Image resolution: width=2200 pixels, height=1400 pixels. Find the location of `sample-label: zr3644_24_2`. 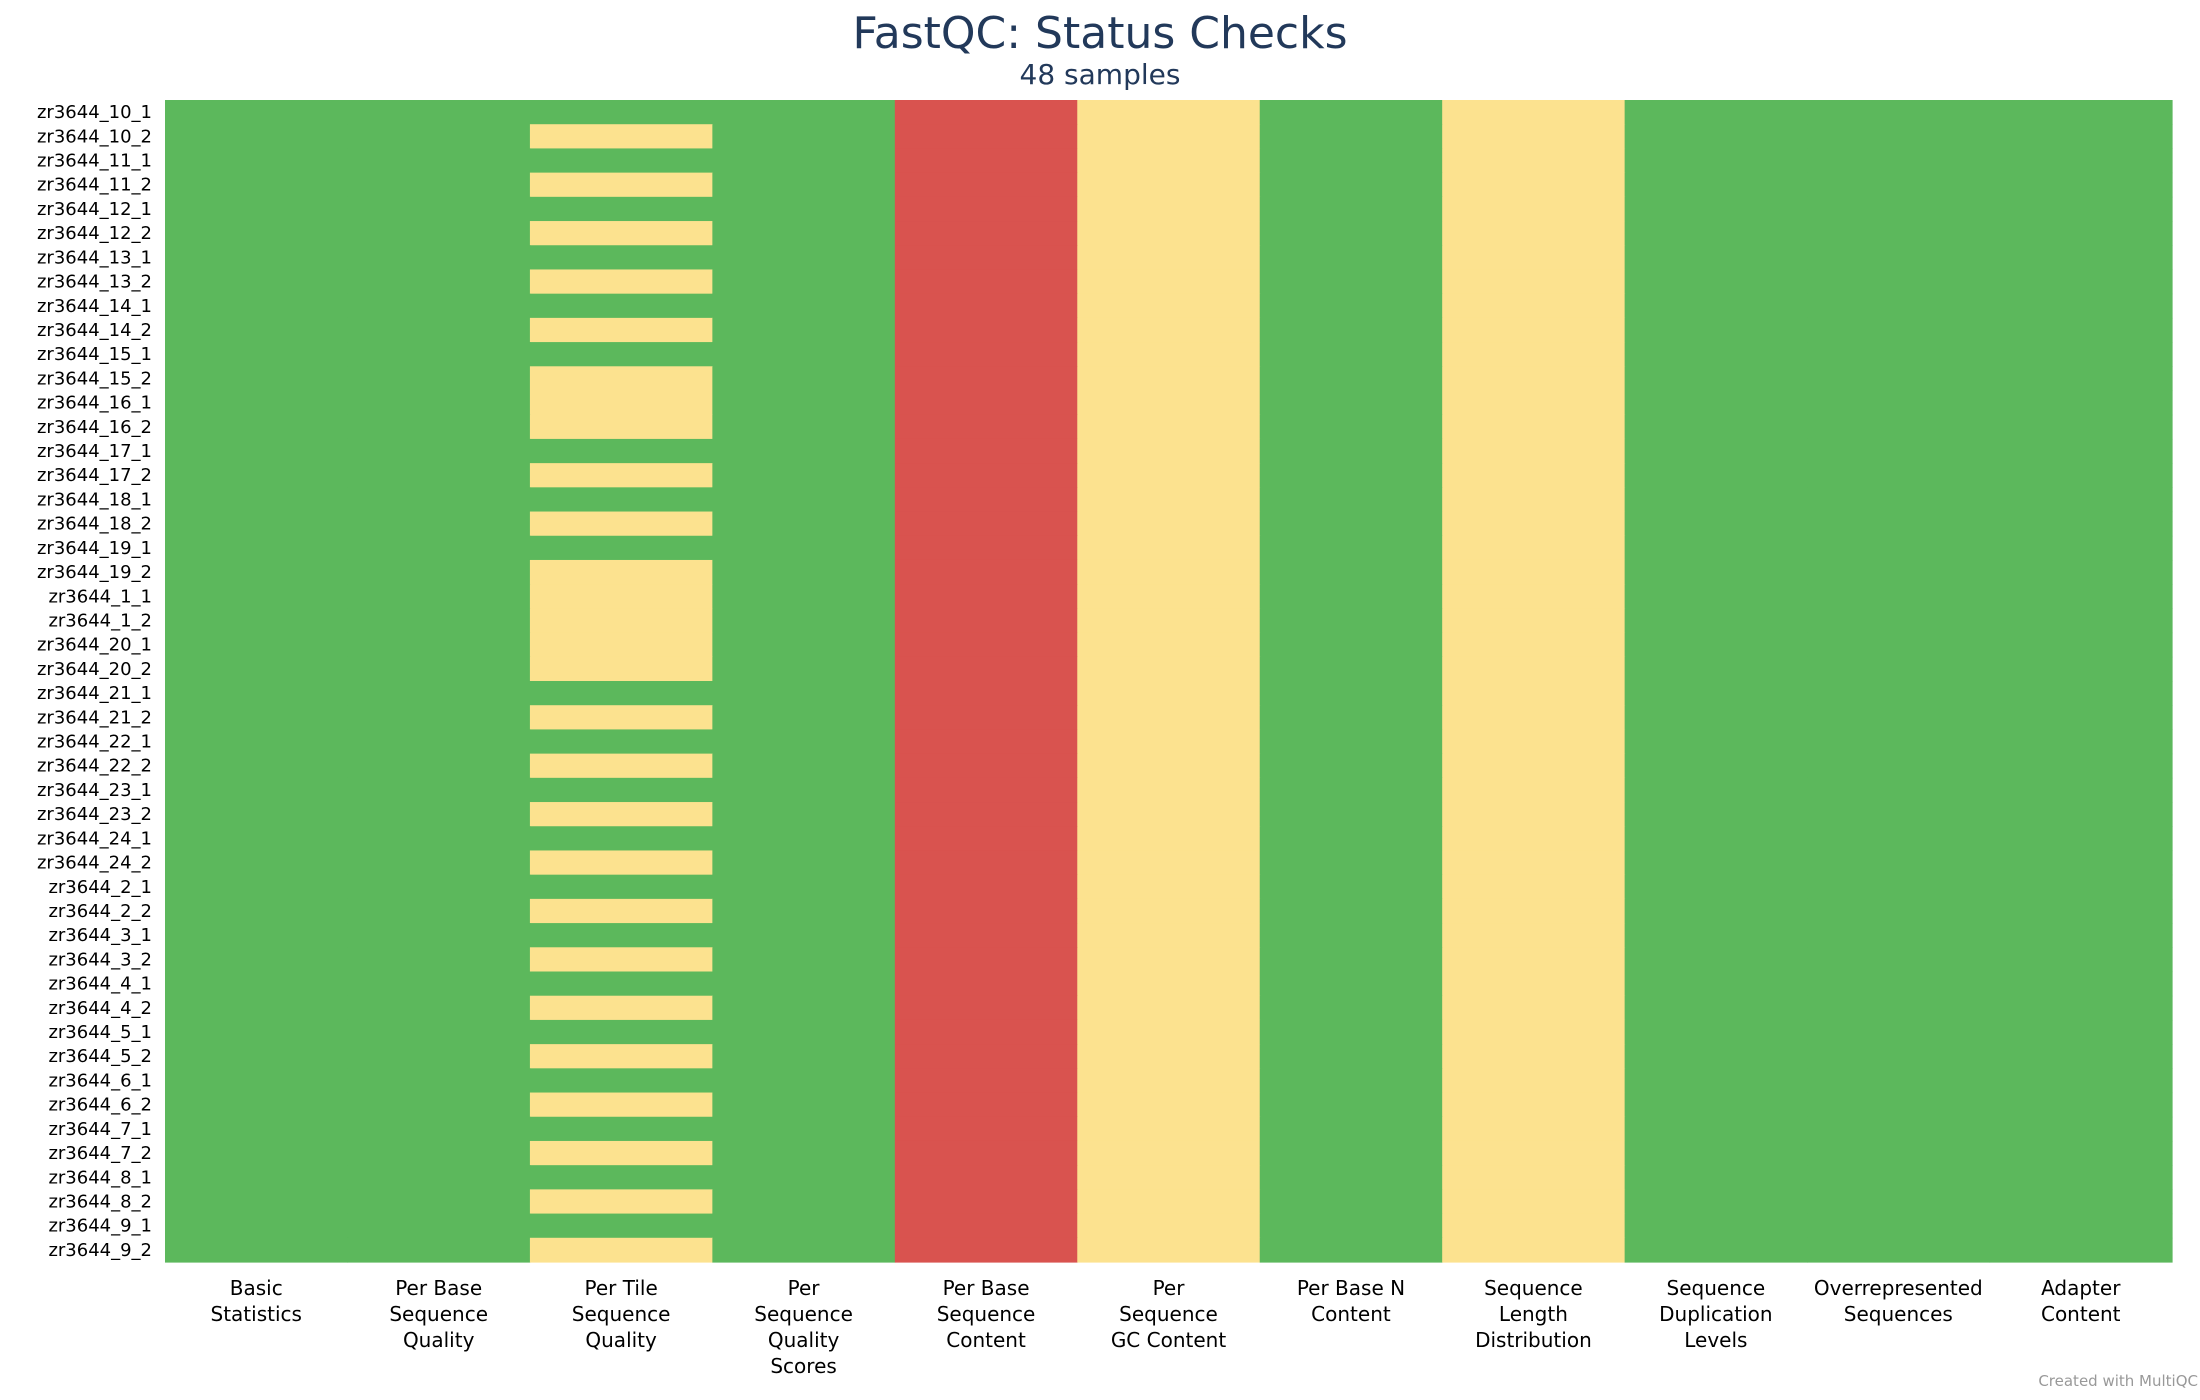

sample-label: zr3644_24_2 is located at coordinates (94, 863).